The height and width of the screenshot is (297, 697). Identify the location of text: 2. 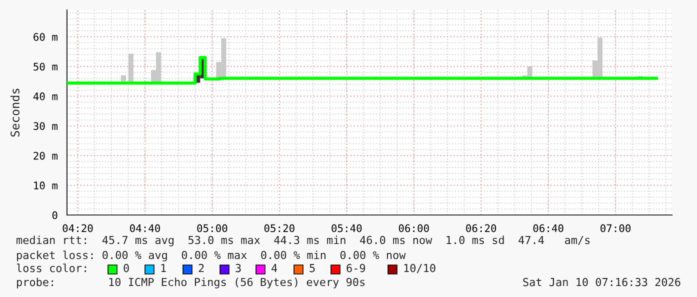
(201, 268).